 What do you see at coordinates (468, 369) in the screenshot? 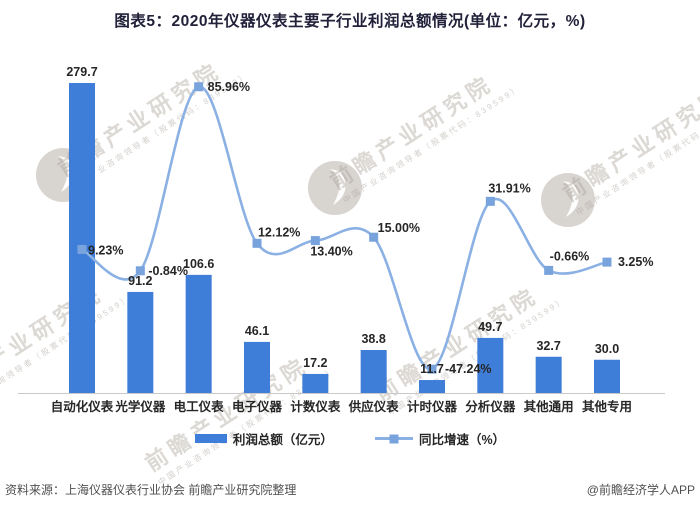
I see `svg-text: -47.24%` at bounding box center [468, 369].